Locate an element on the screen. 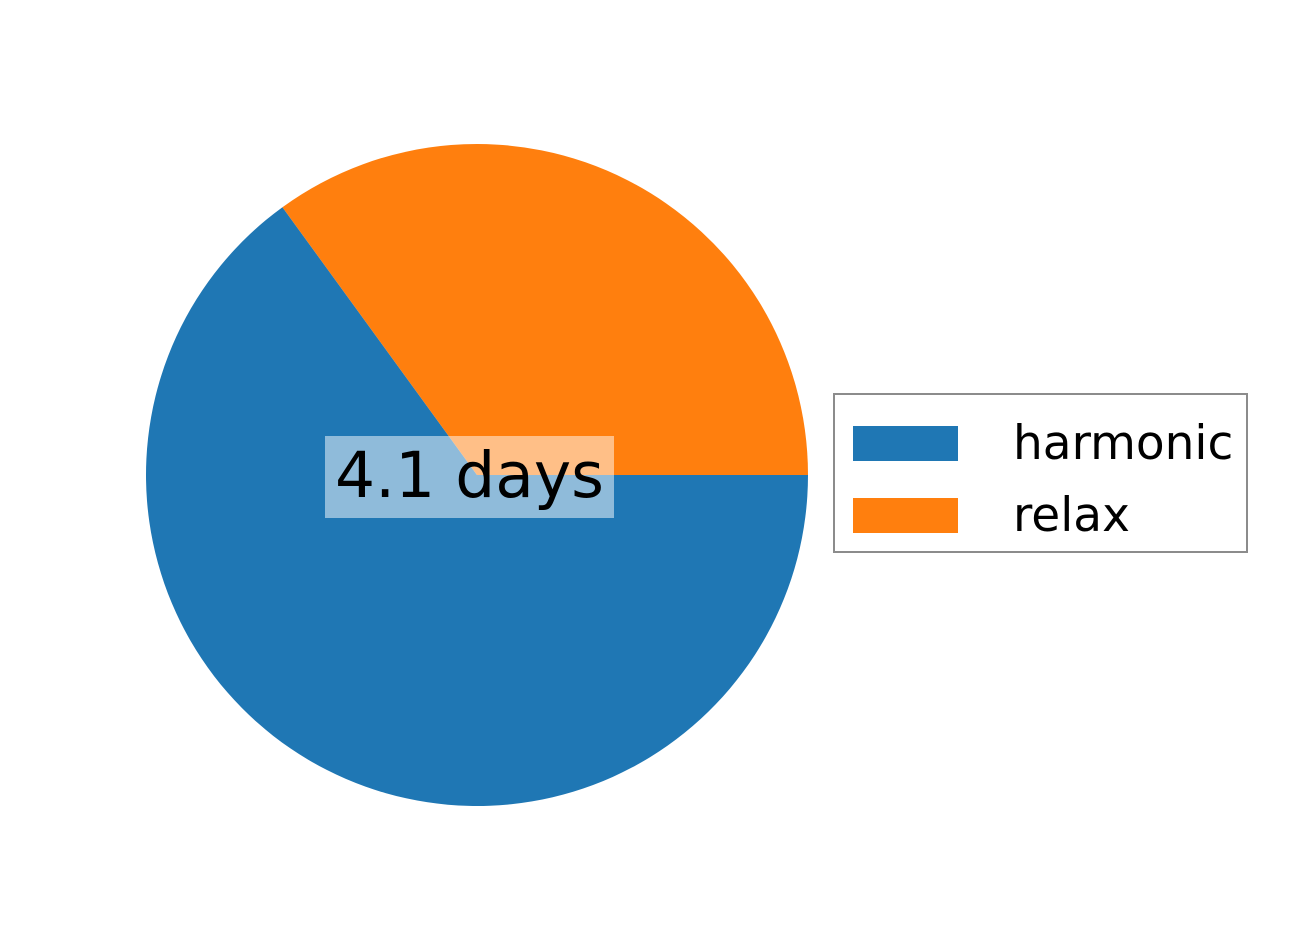 This screenshot has height=951, width=1307. legend-label-relax: relax is located at coordinates (1071, 515).